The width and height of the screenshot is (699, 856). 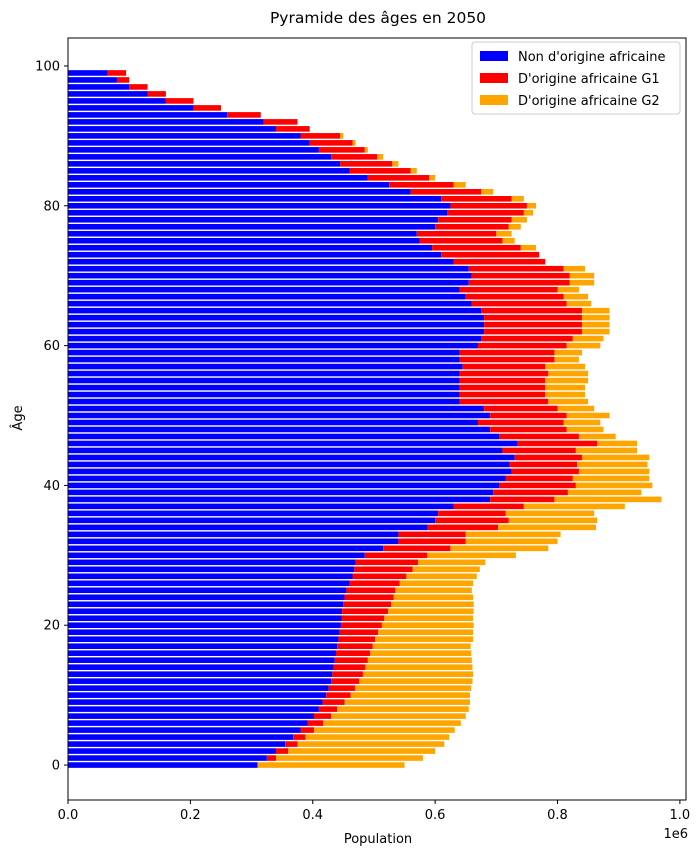 What do you see at coordinates (190, 815) in the screenshot?
I see `x-tick-label: 0.2` at bounding box center [190, 815].